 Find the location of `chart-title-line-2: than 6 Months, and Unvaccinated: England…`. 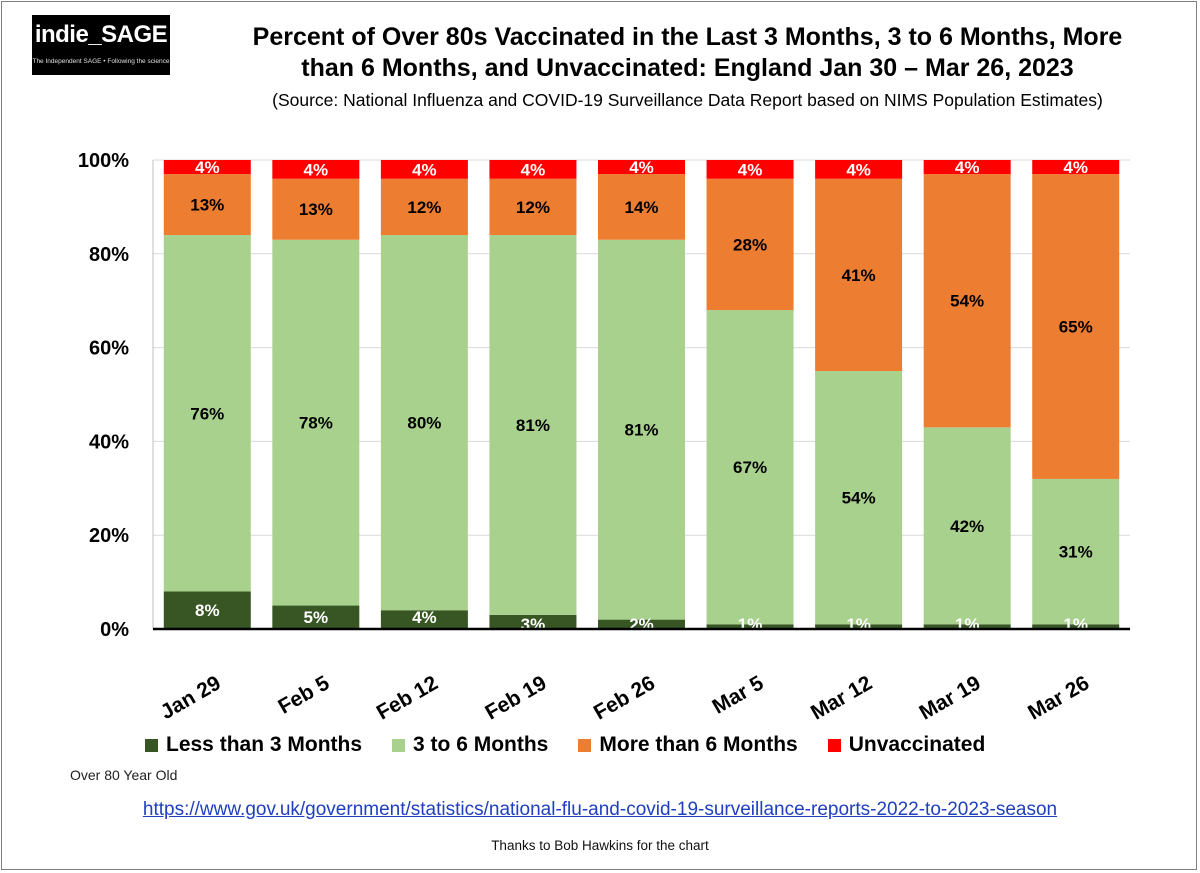

chart-title-line-2: than 6 Months, and Unvaccinated: England… is located at coordinates (687, 68).